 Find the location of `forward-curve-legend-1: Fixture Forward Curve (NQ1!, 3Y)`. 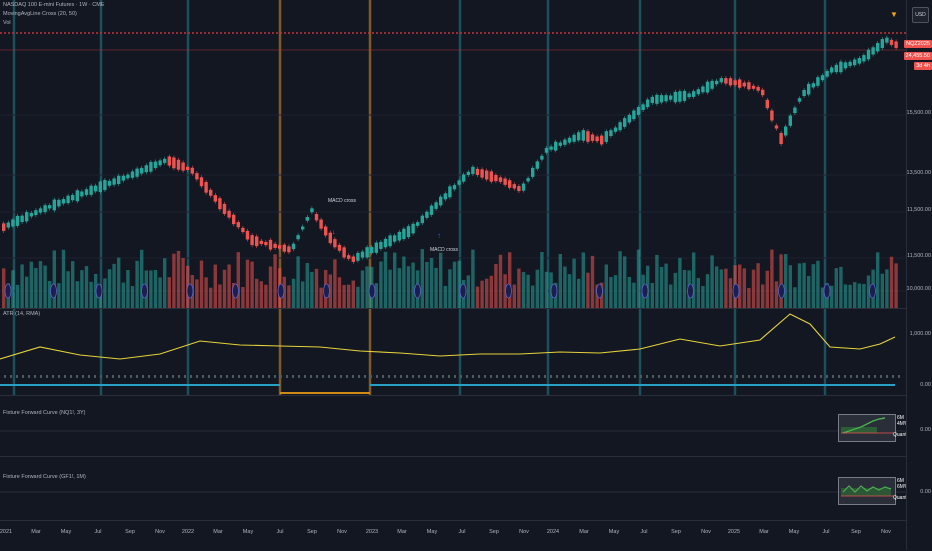

forward-curve-legend-1: Fixture Forward Curve (NQ1!, 3Y) is located at coordinates (44, 413).